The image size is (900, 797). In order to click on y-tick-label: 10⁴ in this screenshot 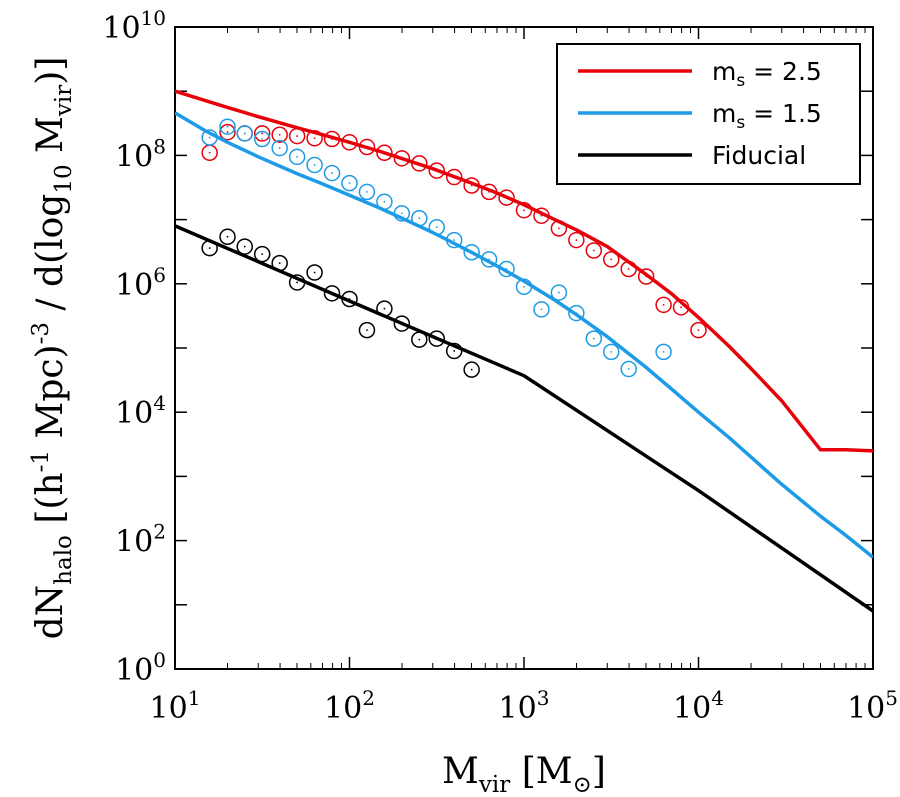, I will do `click(140, 411)`.